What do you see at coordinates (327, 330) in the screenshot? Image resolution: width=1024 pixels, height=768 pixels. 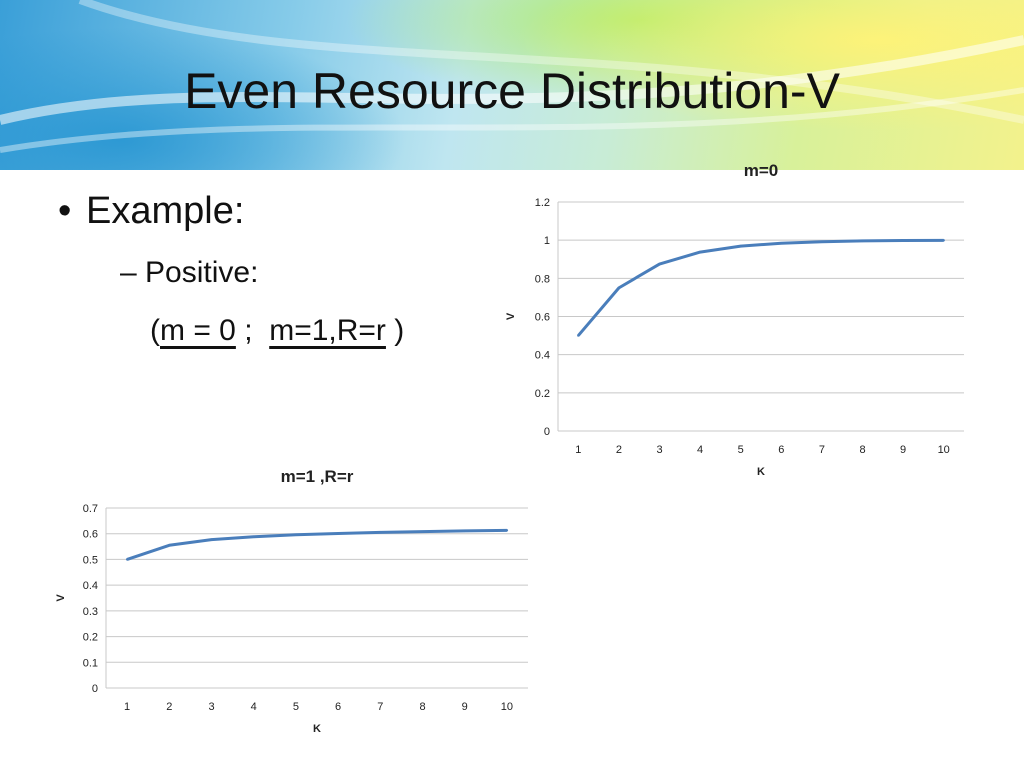 I see `term-m1-r: m=1,R=r` at bounding box center [327, 330].